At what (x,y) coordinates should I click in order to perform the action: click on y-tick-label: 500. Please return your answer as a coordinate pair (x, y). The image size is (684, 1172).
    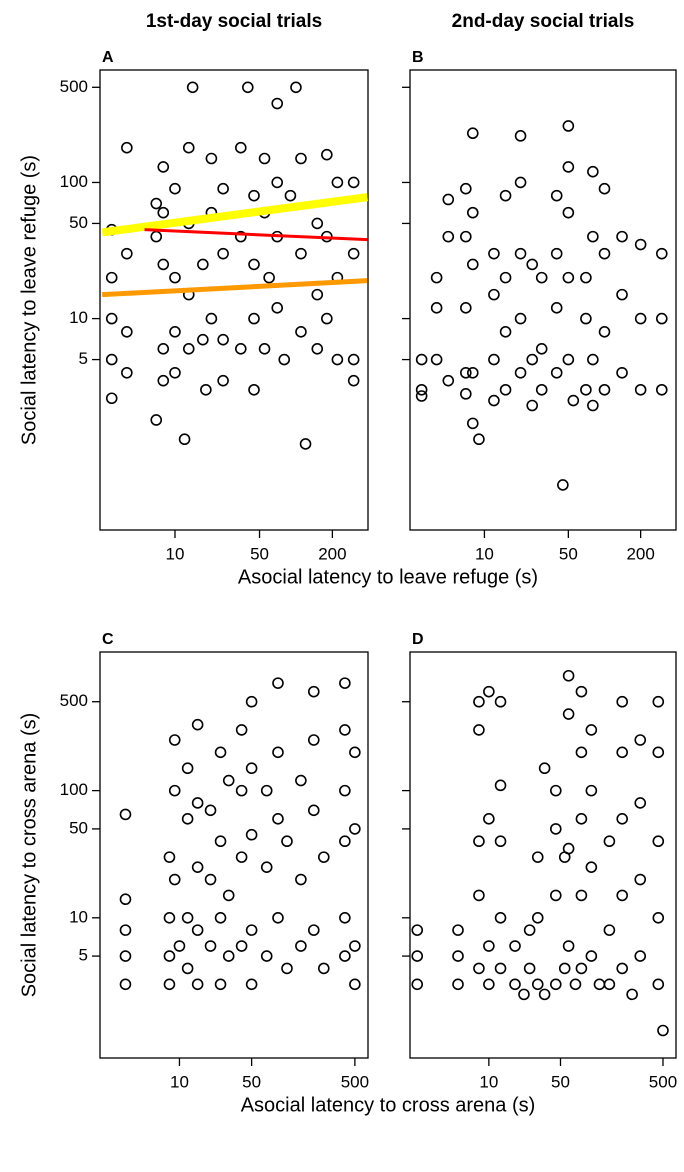
    Looking at the image, I should click on (74, 86).